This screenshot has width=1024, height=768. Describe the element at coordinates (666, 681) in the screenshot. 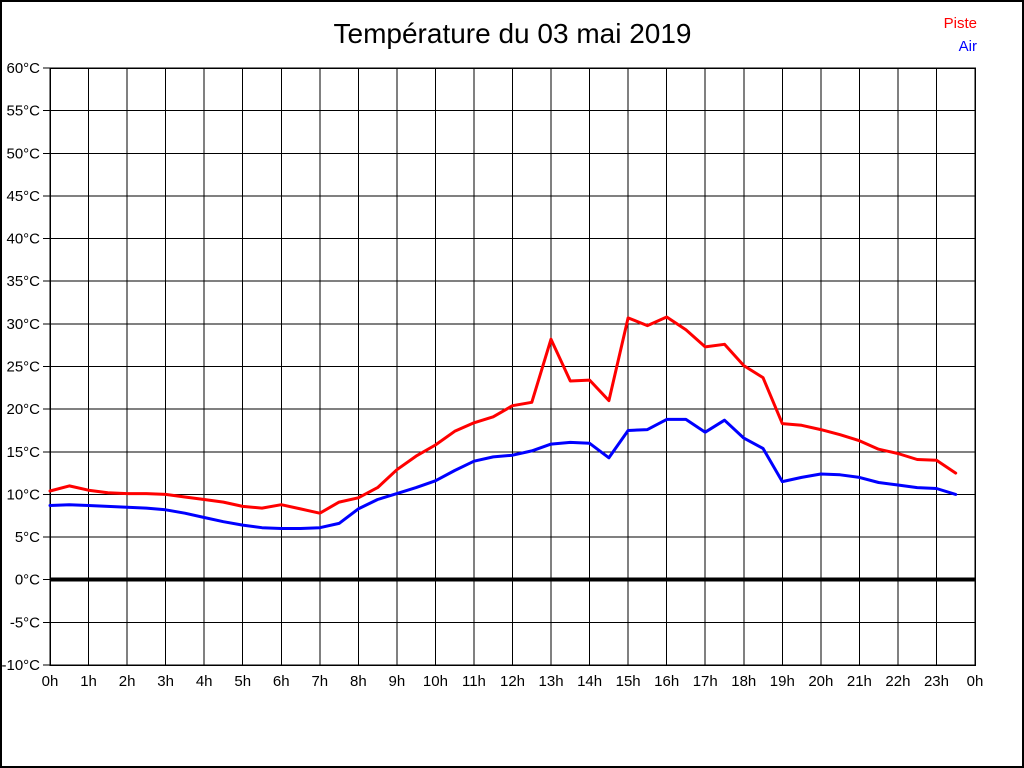

I see `x-tick-label: 16h` at that location.